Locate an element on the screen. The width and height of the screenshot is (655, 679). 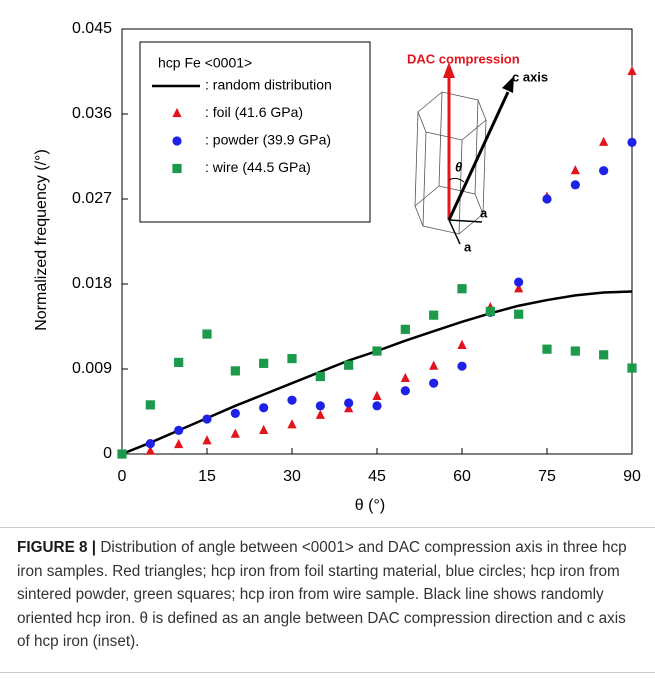
y-tick-label: 0.045 is located at coordinates (92, 28).